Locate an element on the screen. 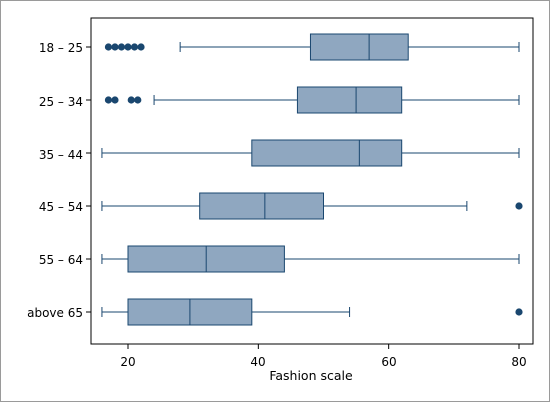 This screenshot has width=550, height=402. x-tick-label: 20 is located at coordinates (127, 362).